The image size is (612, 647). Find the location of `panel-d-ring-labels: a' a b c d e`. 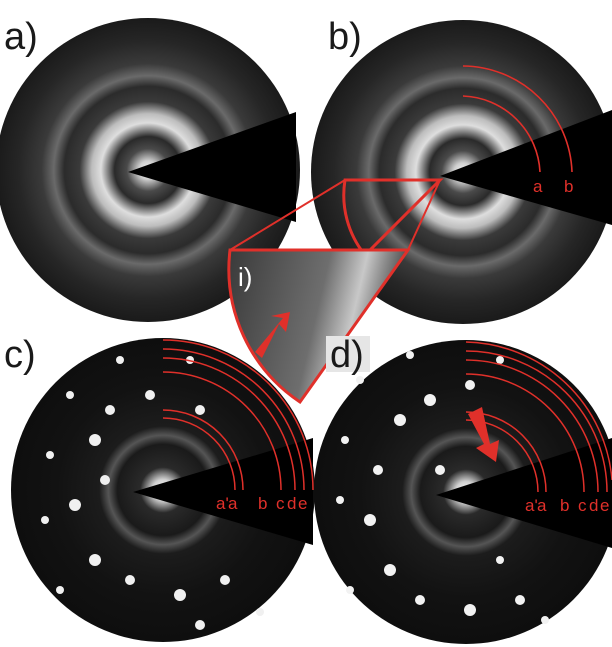

panel-d-ring-labels: a' a b c d e is located at coordinates (567, 505).